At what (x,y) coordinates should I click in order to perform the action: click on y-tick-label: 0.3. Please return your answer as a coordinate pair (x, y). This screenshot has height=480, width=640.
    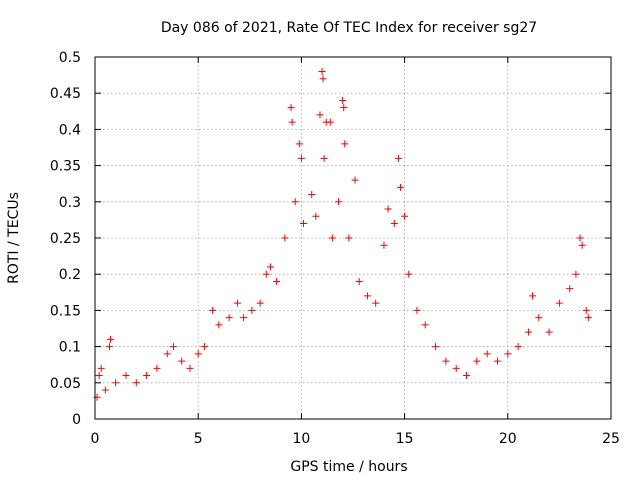
    Looking at the image, I should click on (70, 203).